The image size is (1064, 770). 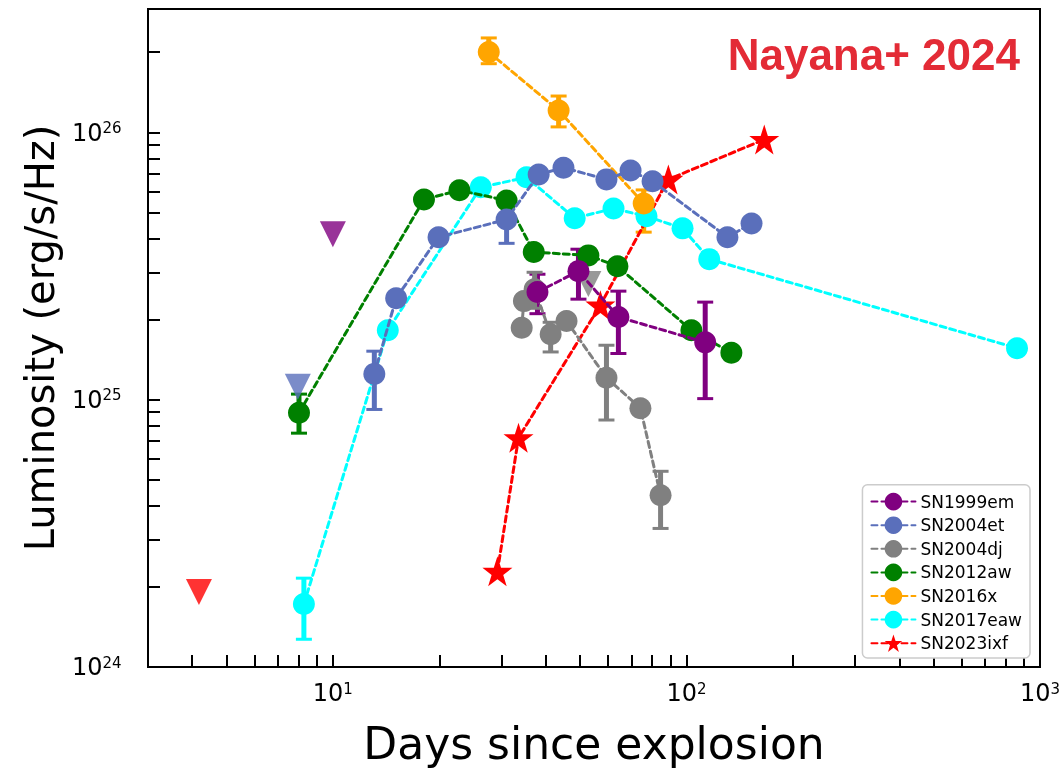 What do you see at coordinates (874, 54) in the screenshot?
I see `annotation: Nayana+ 2024` at bounding box center [874, 54].